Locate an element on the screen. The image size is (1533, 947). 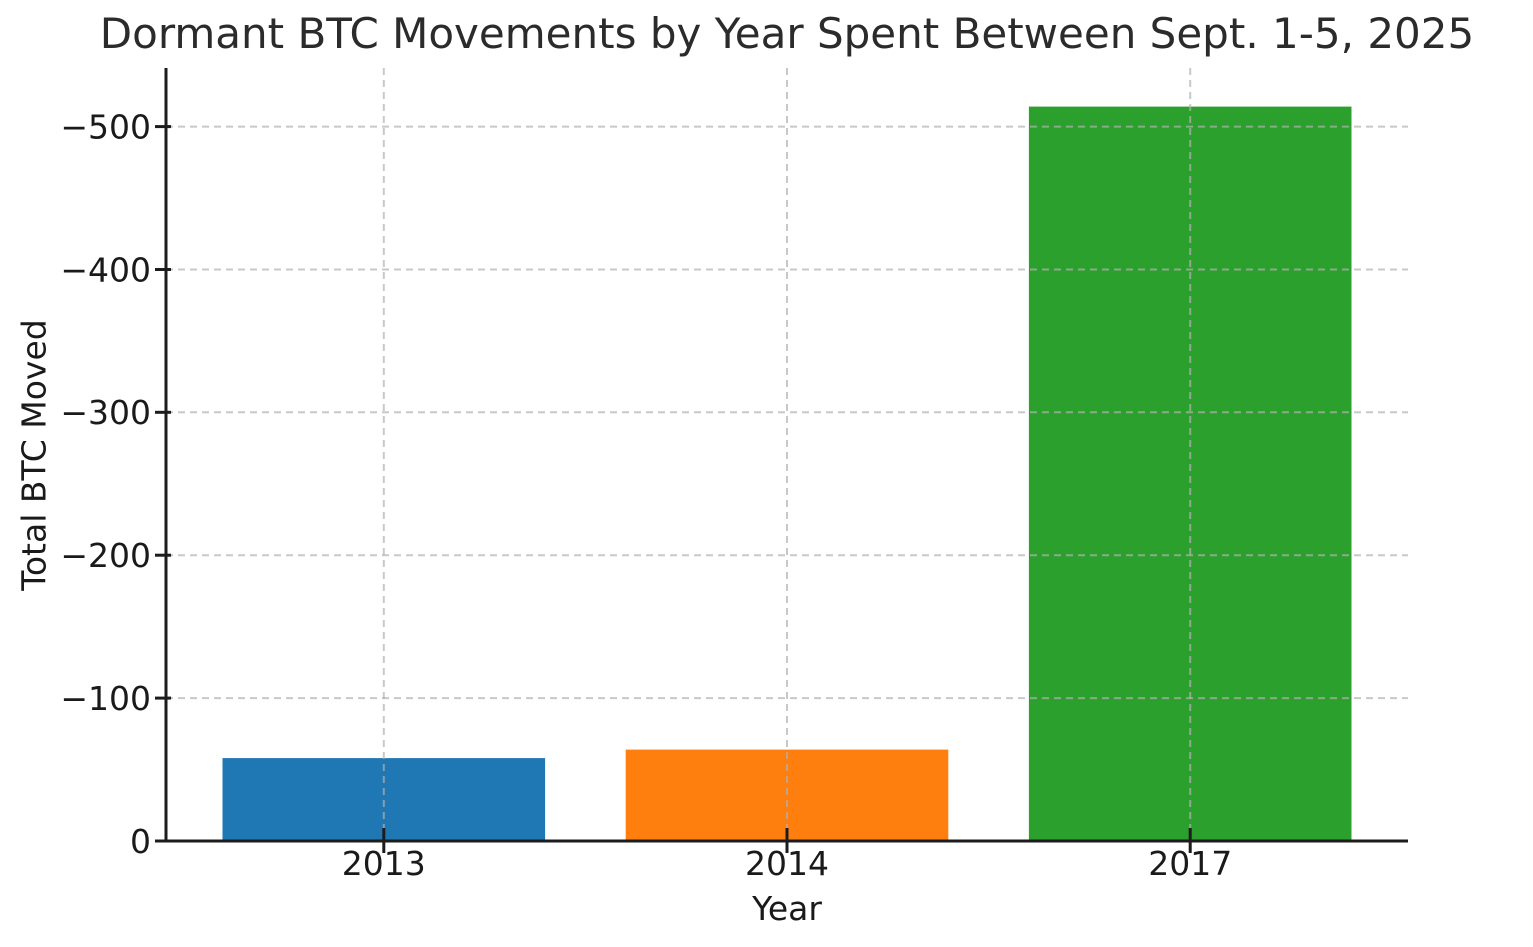
y-tick-label-−400: −400 is located at coordinates (105, 269).